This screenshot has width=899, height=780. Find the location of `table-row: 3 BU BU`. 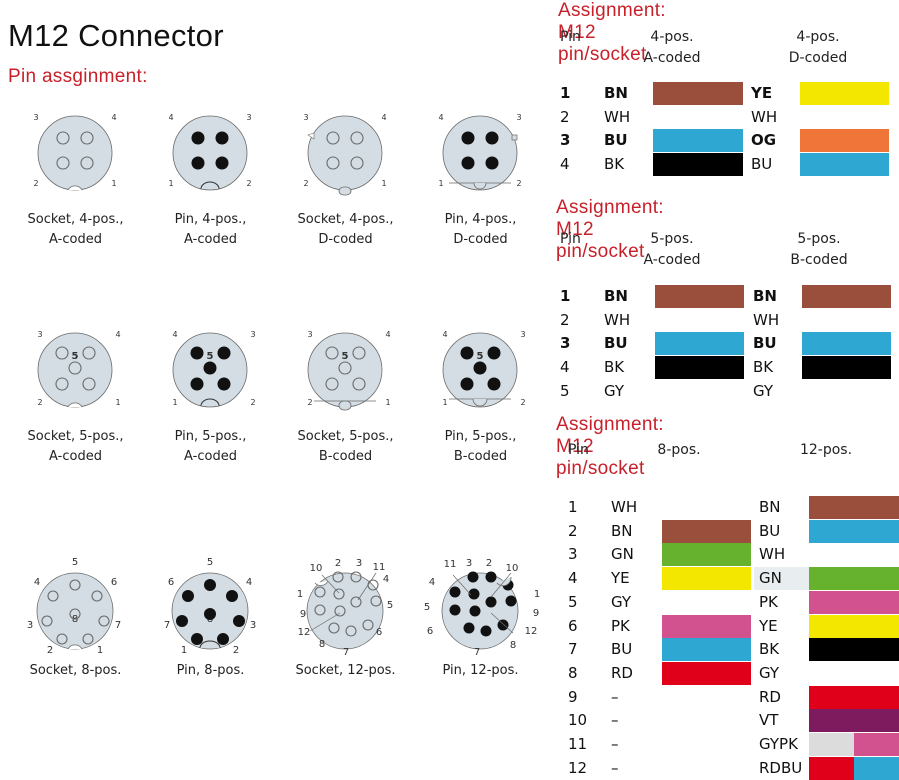

table-row: 3 BU BU is located at coordinates (449, 344).